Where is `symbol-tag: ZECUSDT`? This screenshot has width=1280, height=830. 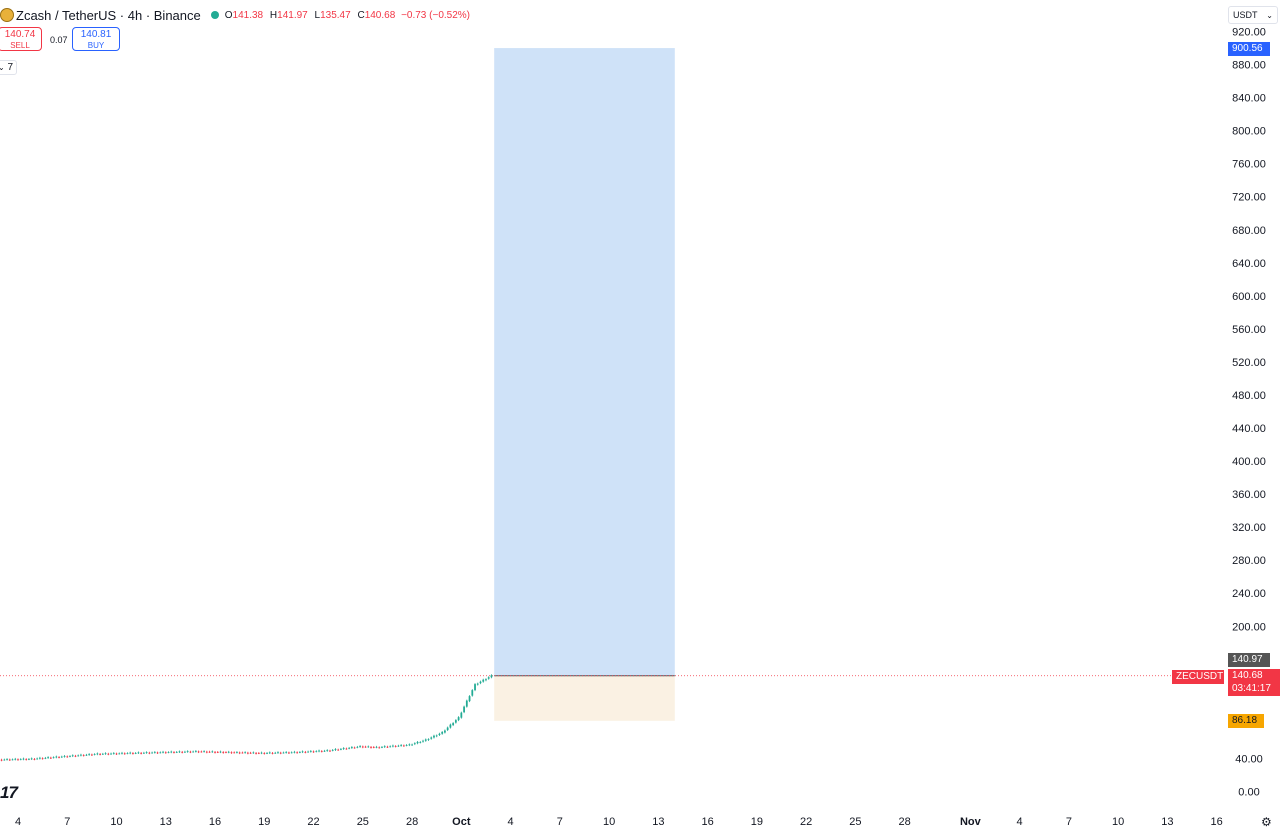 symbol-tag: ZECUSDT is located at coordinates (1198, 677).